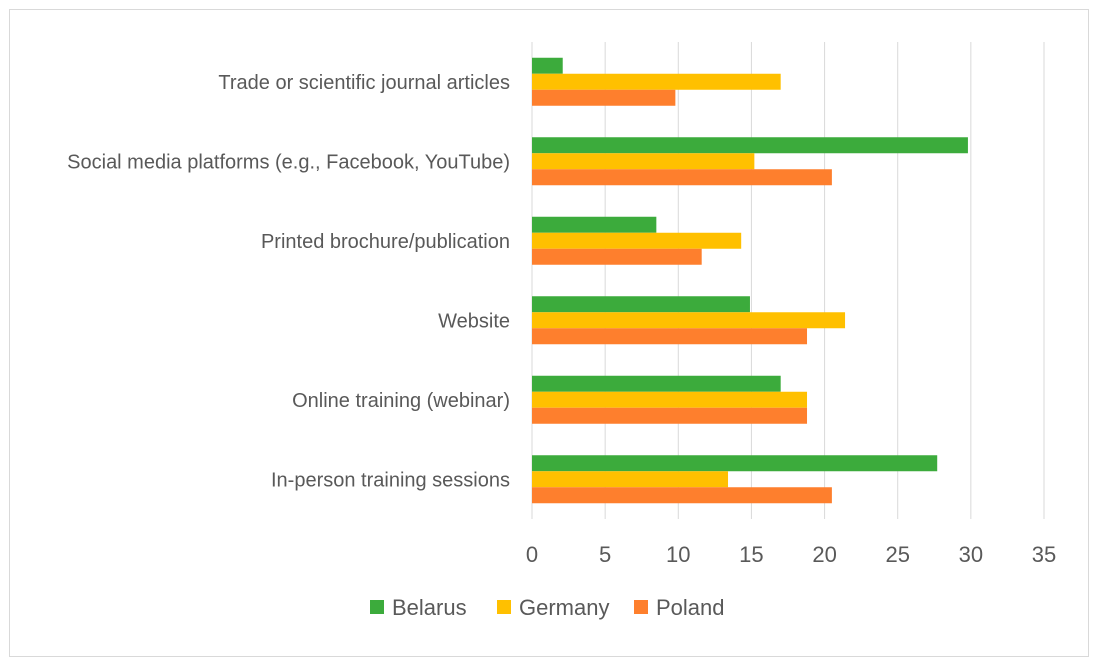  What do you see at coordinates (401, 401) in the screenshot?
I see `category-label: Online training (webinar)` at bounding box center [401, 401].